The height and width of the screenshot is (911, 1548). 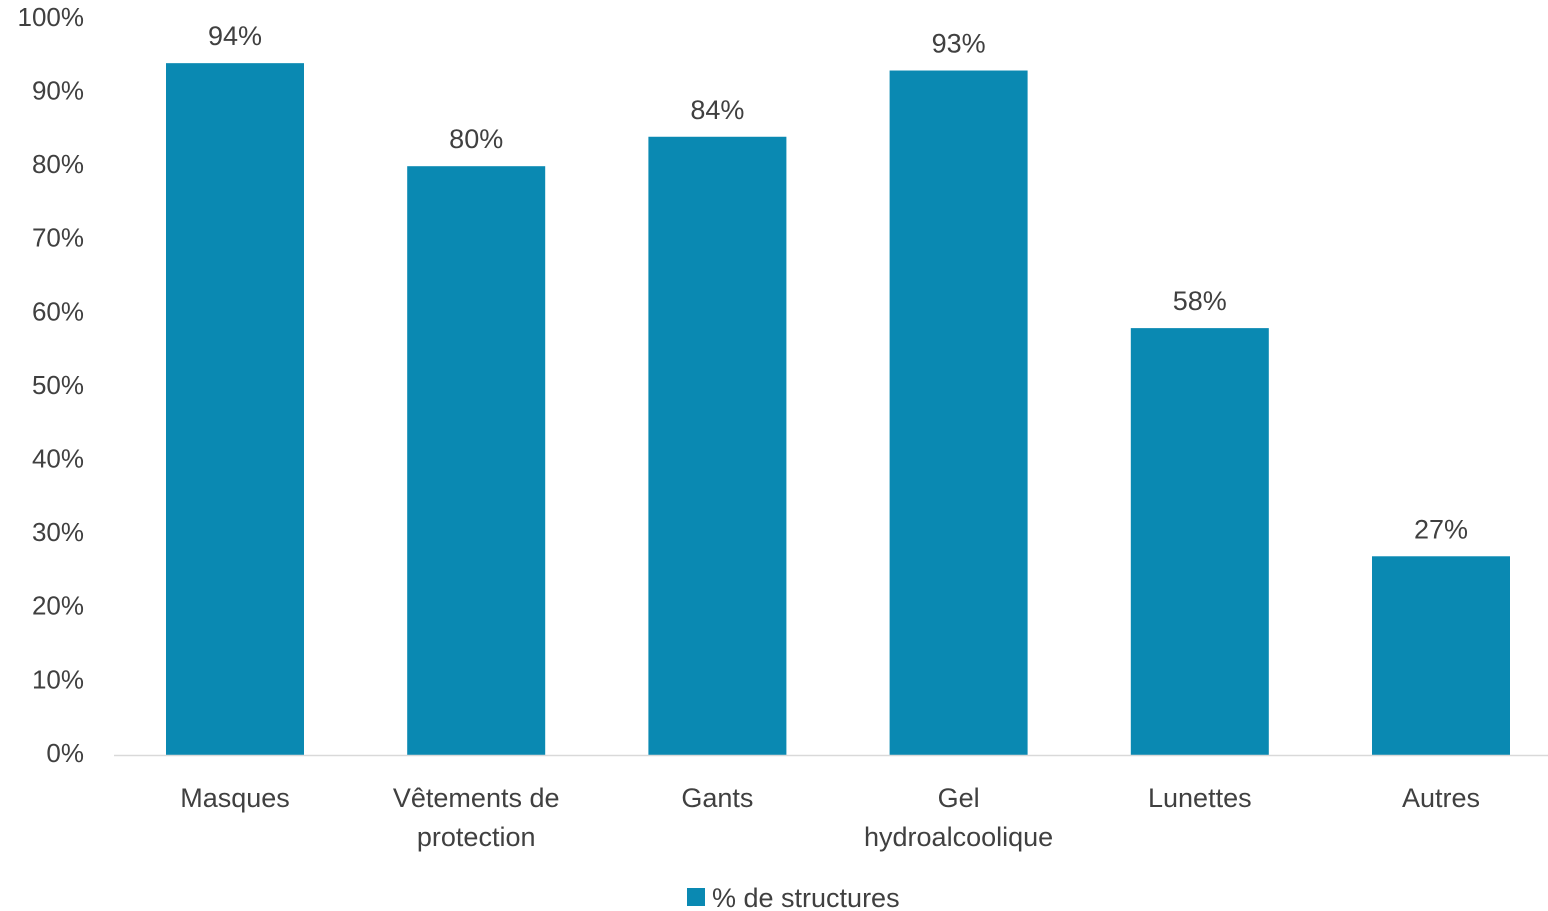 I want to click on y-tick-label: 10%, so click(x=58, y=679).